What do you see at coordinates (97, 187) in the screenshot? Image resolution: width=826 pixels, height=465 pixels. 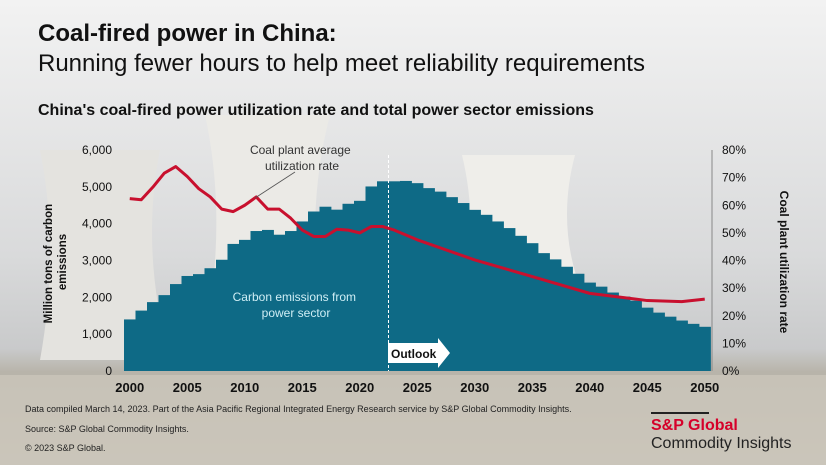 I see `left-y-tick-label: 5,000` at bounding box center [97, 187].